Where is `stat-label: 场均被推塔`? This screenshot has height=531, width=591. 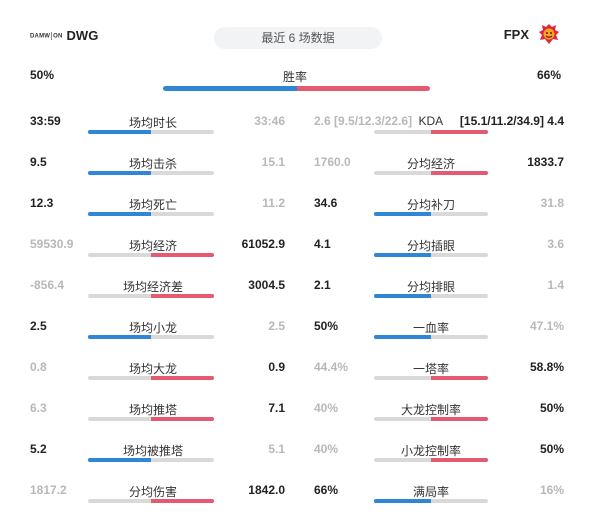
stat-label: 场均被推塔 is located at coordinates (153, 451).